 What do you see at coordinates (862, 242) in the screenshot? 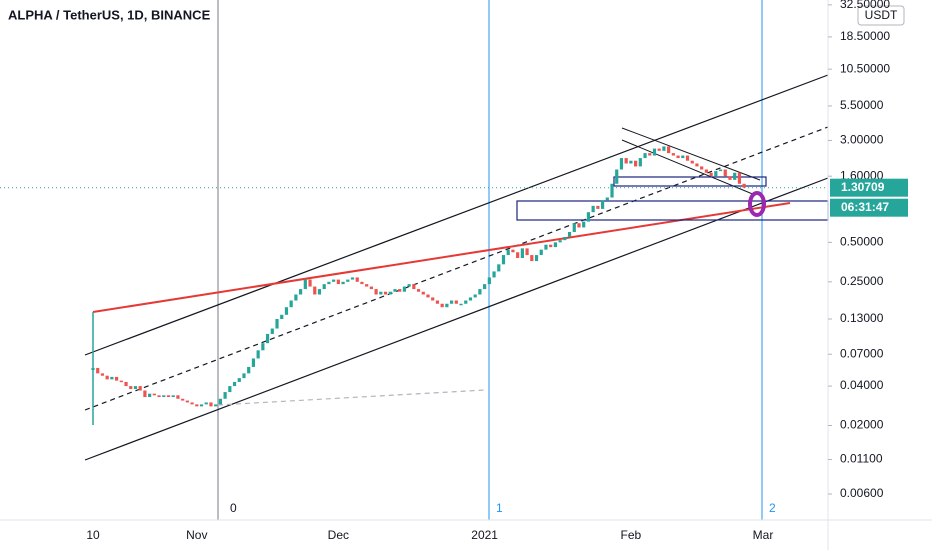
I see `y-tick-label: 0.50000` at bounding box center [862, 242].